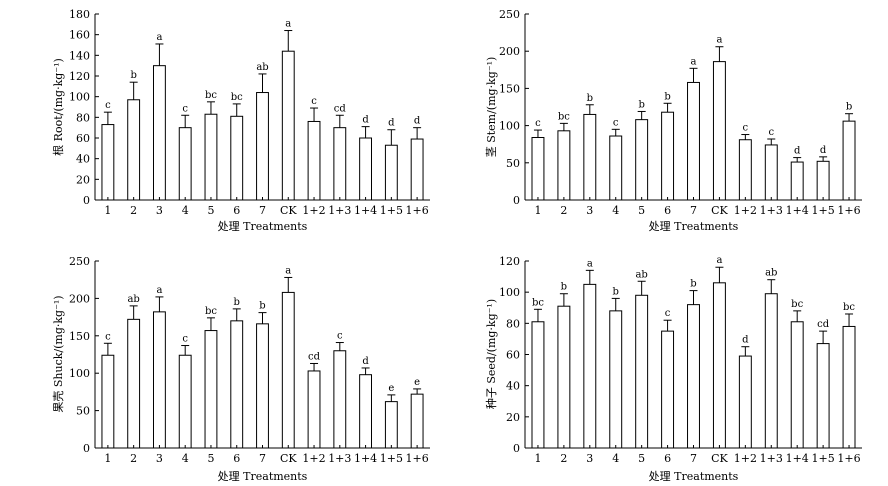  Describe the element at coordinates (513, 323) in the screenshot. I see `y-tick-label: 80` at that location.